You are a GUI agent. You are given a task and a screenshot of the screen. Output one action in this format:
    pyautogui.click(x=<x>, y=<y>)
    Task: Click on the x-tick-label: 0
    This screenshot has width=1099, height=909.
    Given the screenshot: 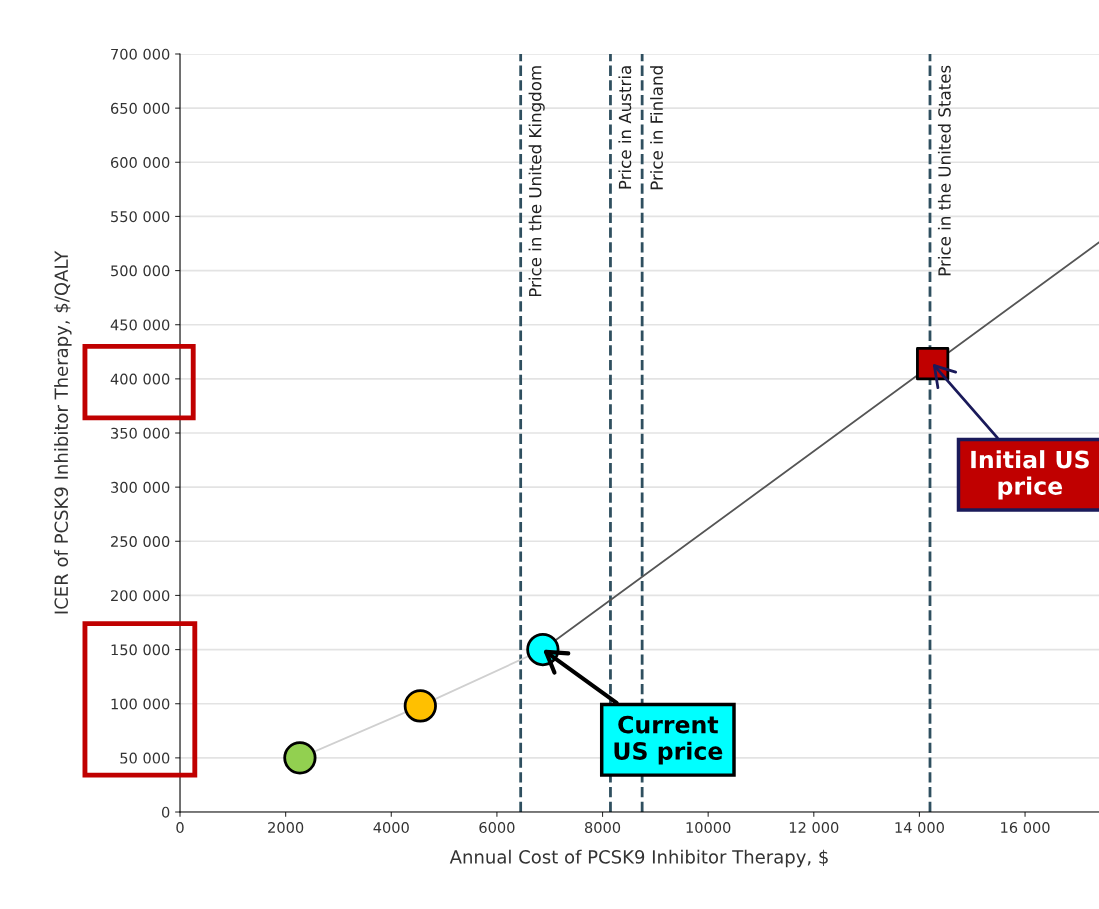 What is the action you would take?
    pyautogui.click(x=180, y=827)
    